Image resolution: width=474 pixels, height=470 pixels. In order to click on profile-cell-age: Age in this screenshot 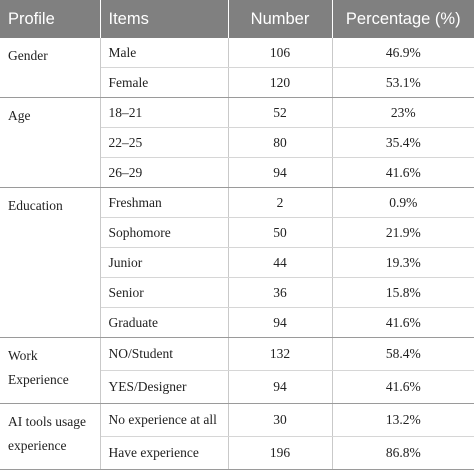, I will do `click(50, 142)`.